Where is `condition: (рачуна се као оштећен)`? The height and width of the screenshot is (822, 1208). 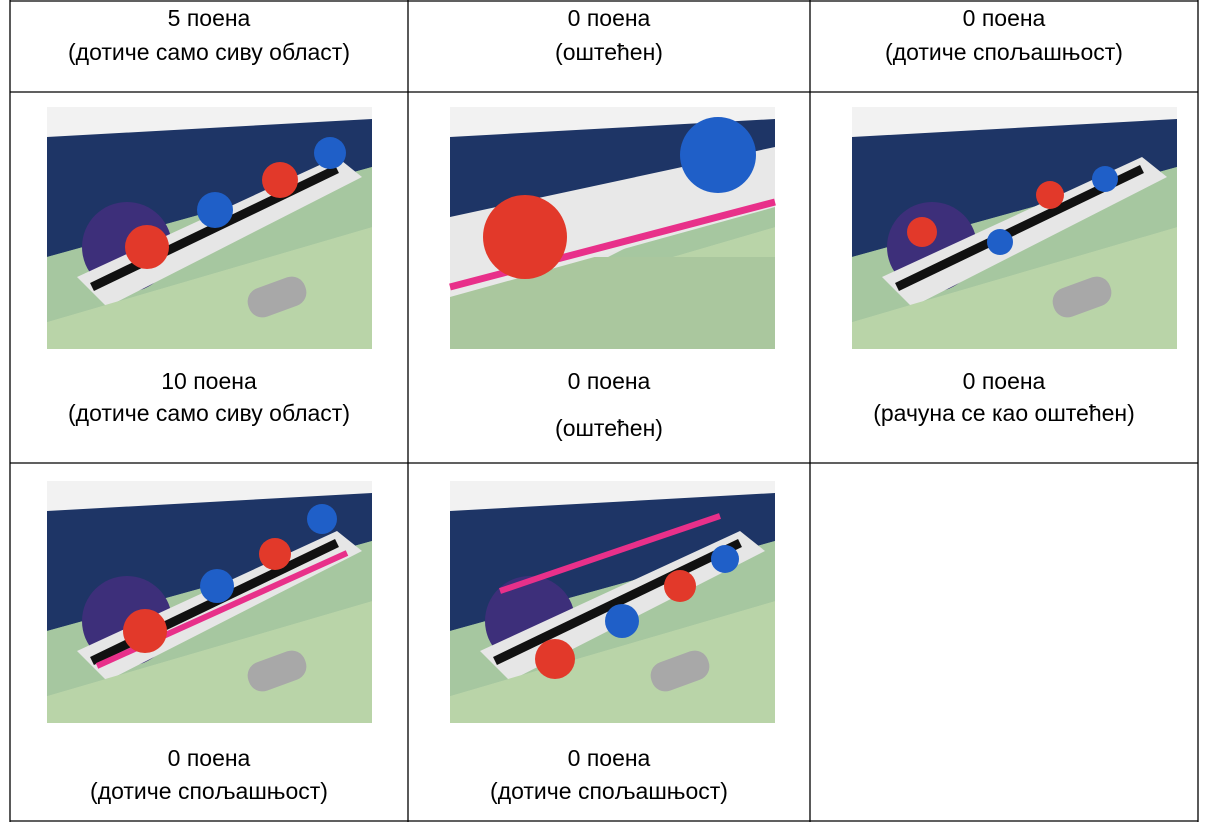 condition: (рачуна се као оштећен) is located at coordinates (1004, 413).